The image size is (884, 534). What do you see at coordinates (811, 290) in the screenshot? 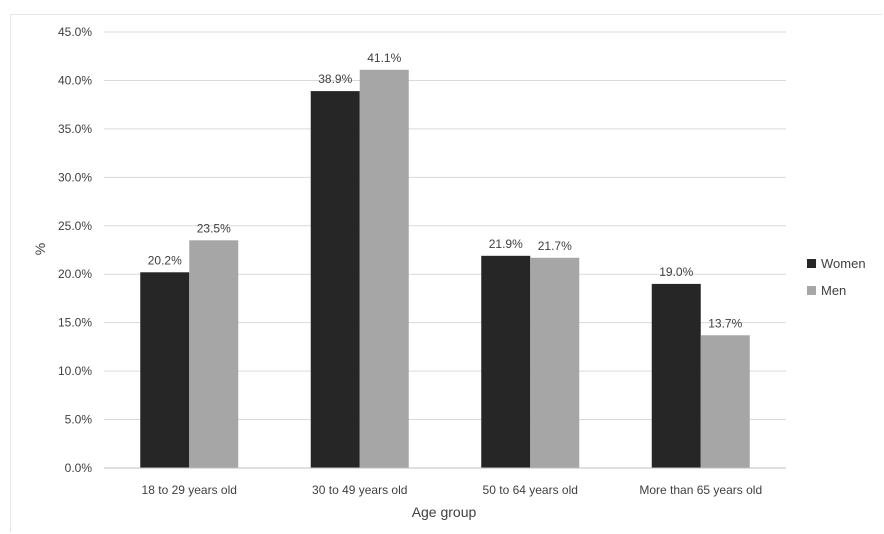
I see `legend-swatch-men` at bounding box center [811, 290].